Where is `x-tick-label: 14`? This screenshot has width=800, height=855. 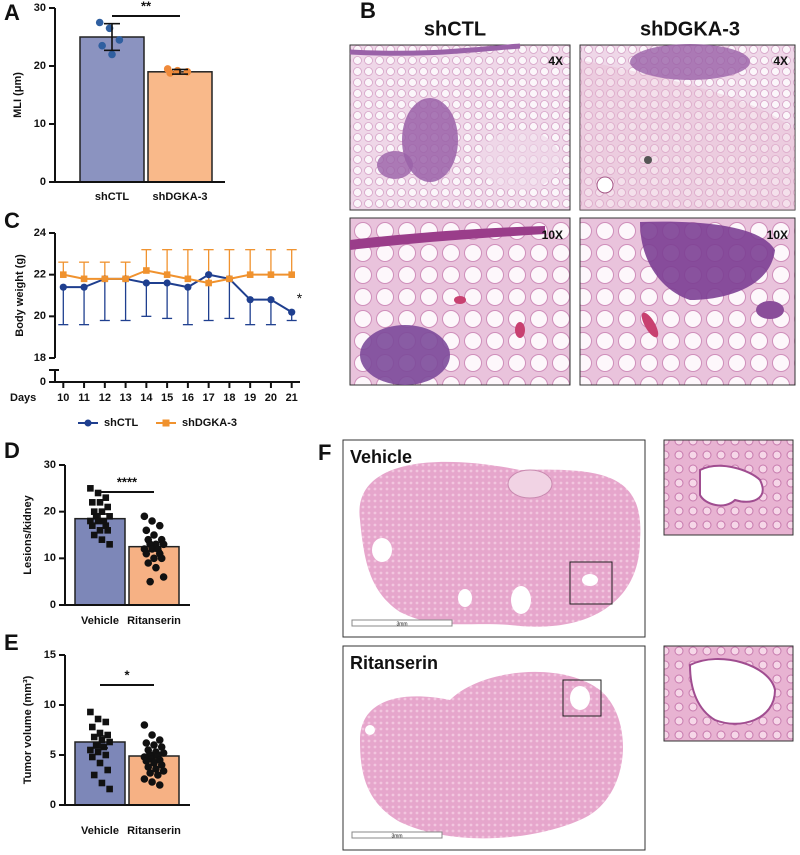 x-tick-label: 14 is located at coordinates (146, 398).